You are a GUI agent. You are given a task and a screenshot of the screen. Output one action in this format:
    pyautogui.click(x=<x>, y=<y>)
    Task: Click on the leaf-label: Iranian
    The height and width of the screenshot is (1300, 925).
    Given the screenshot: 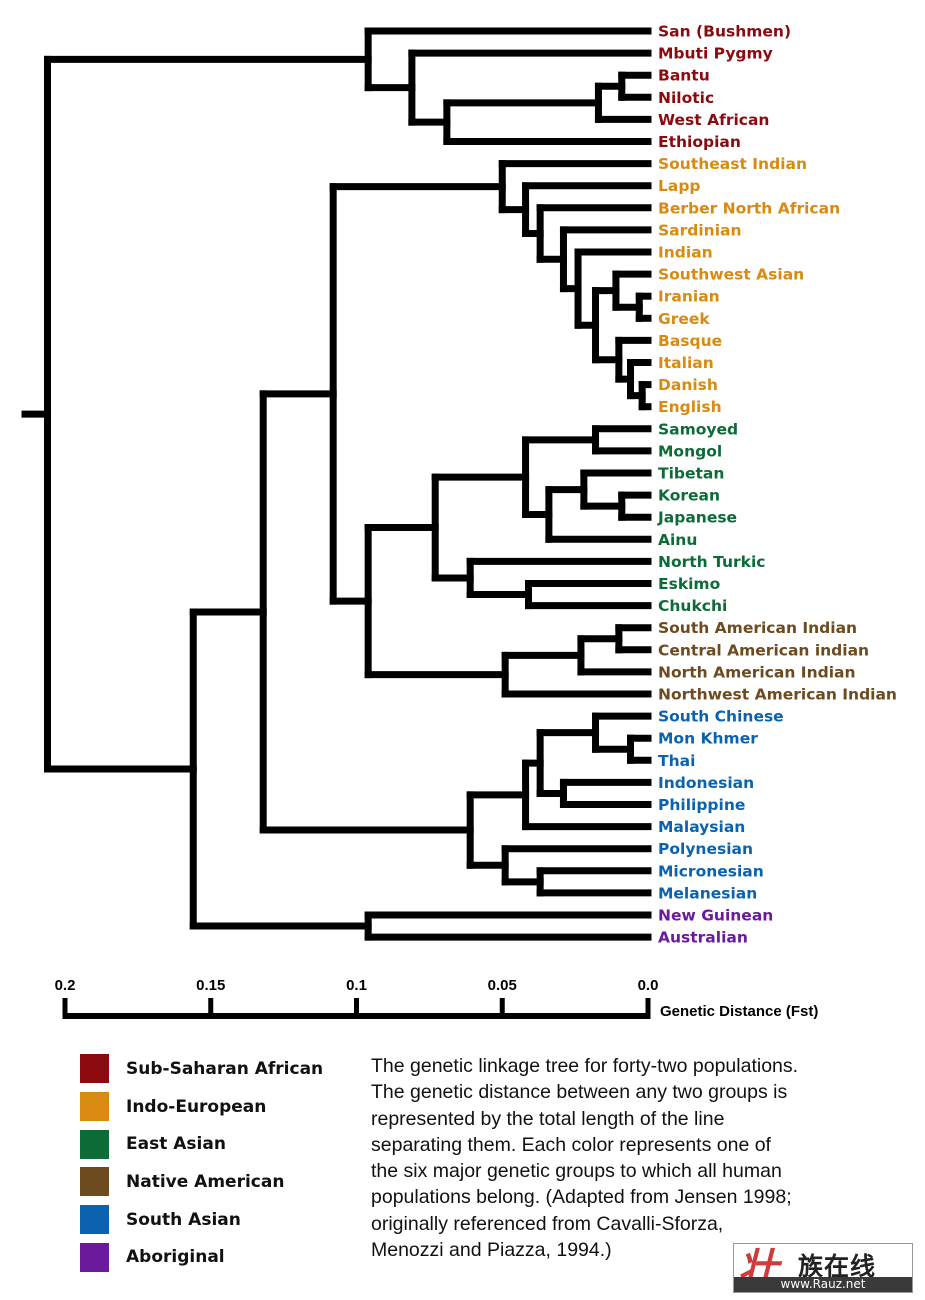 What is the action you would take?
    pyautogui.click(x=689, y=297)
    